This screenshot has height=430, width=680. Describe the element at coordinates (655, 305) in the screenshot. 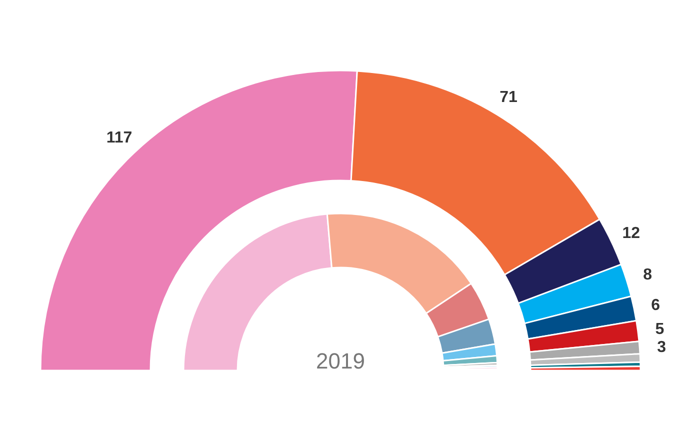

I see `data-label: 6` at that location.